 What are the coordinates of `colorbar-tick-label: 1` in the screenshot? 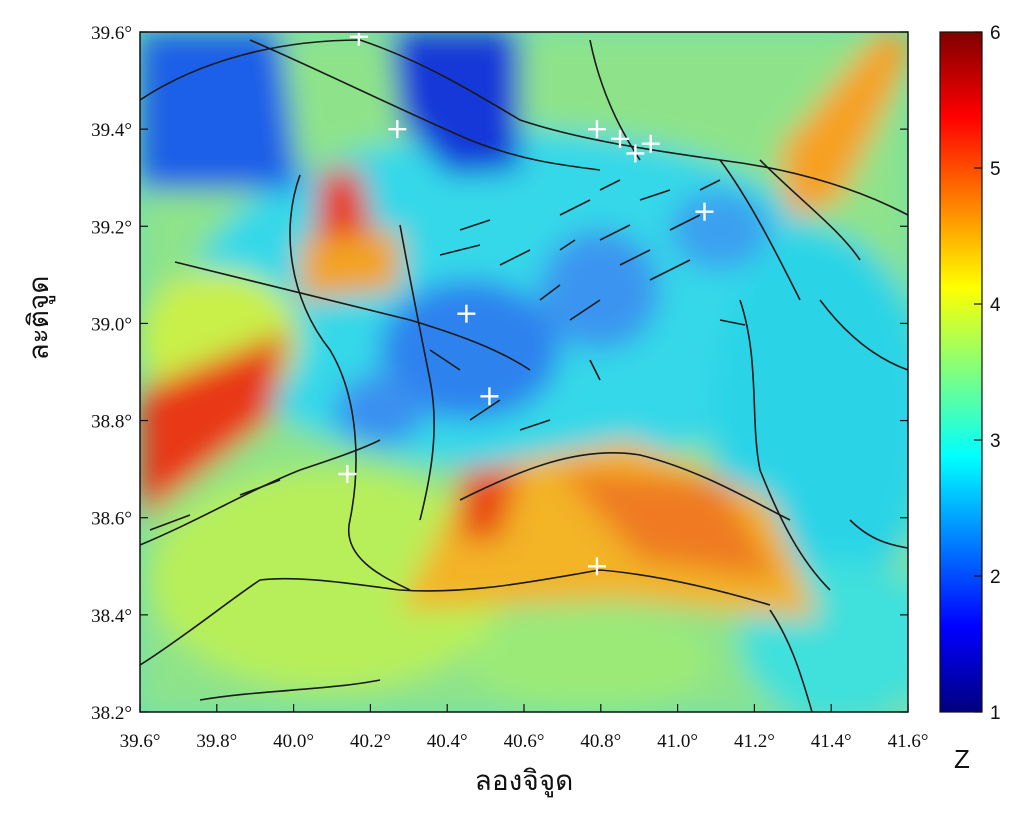 It's located at (995, 713).